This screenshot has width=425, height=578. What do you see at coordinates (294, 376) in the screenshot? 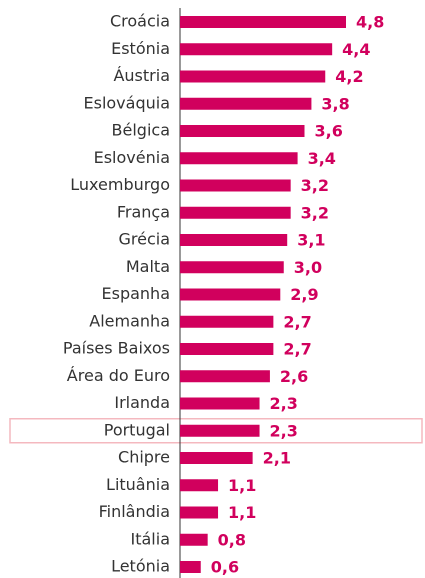
I see `value-label: 2,6` at bounding box center [294, 376].